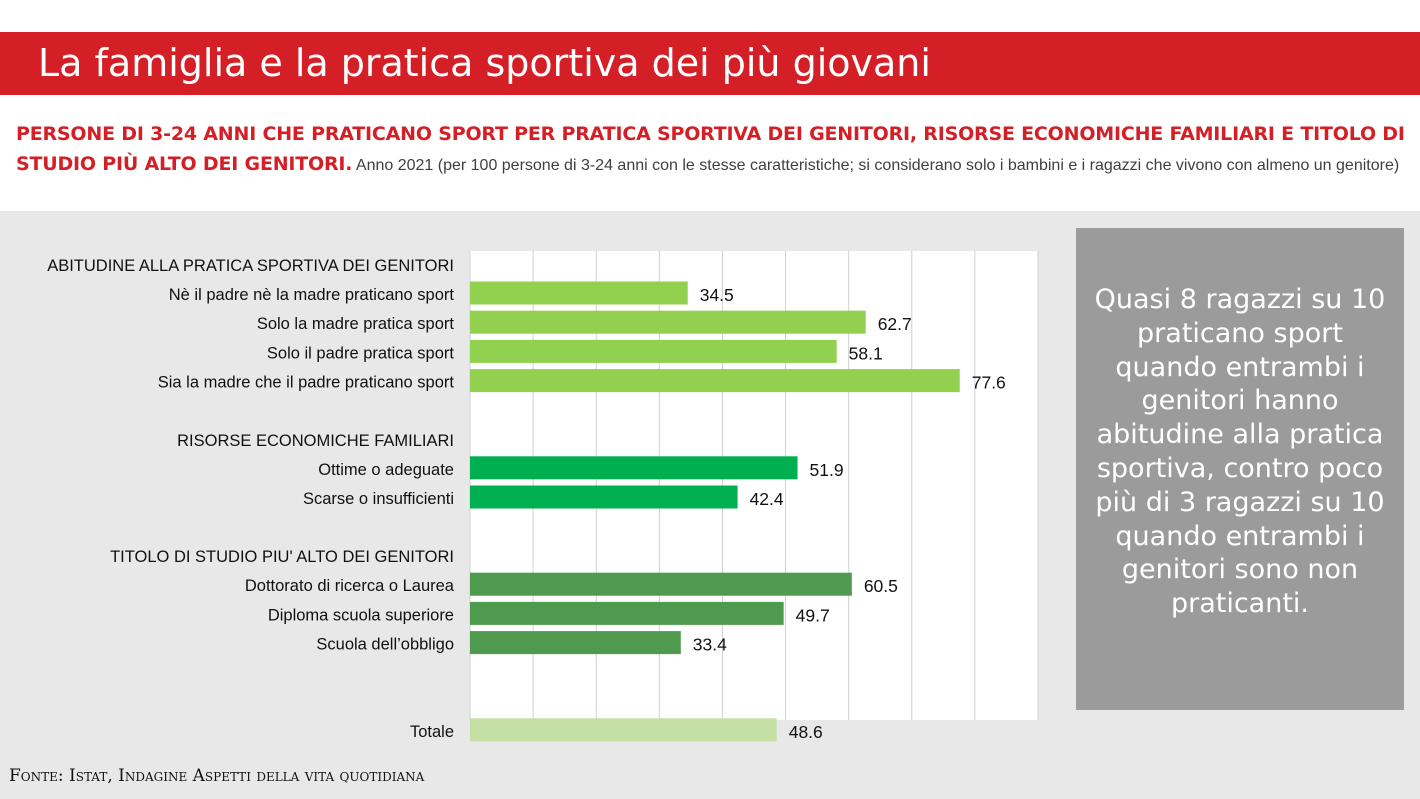 The image size is (1420, 799). What do you see at coordinates (315, 441) in the screenshot?
I see `section-label: RISORSE ECONOMICHE FAMILIARI` at bounding box center [315, 441].